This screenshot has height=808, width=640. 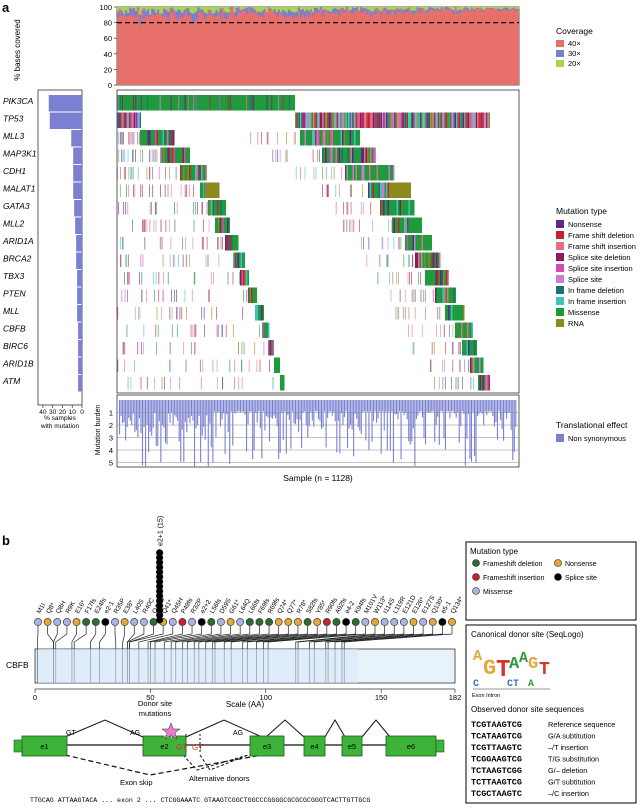 What do you see at coordinates (79, 278) in the screenshot?
I see `pct-samples-bar` at bounding box center [79, 278].